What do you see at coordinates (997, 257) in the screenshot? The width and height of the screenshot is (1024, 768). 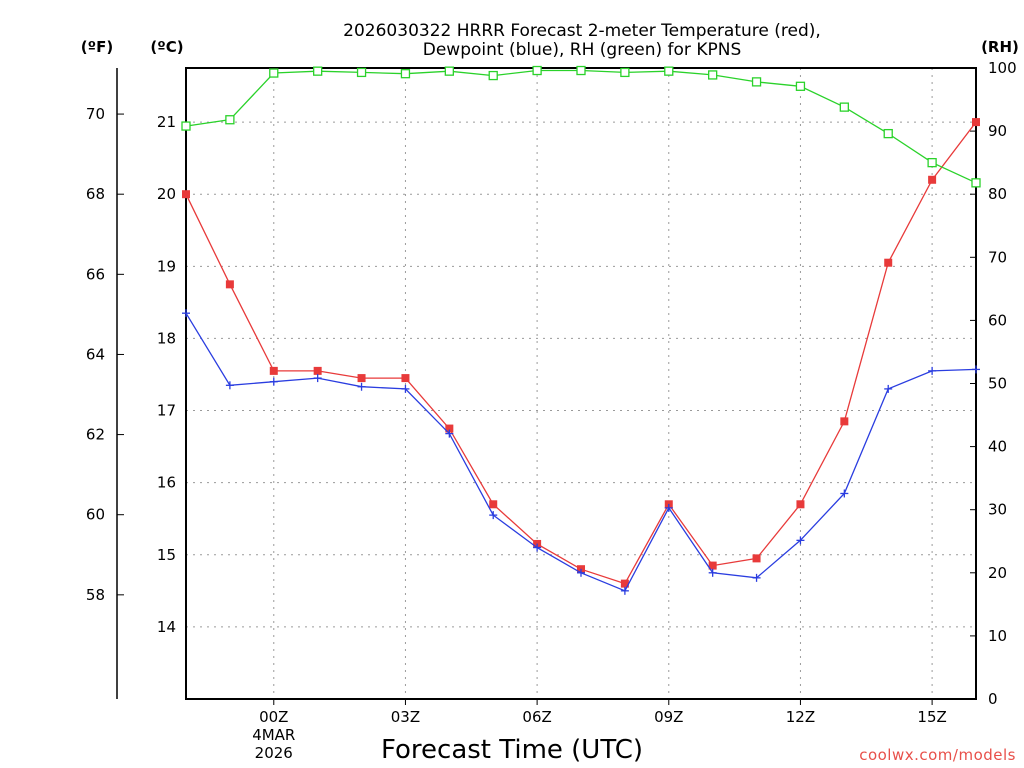 I see `rh-tick-label: 70` at bounding box center [997, 257].